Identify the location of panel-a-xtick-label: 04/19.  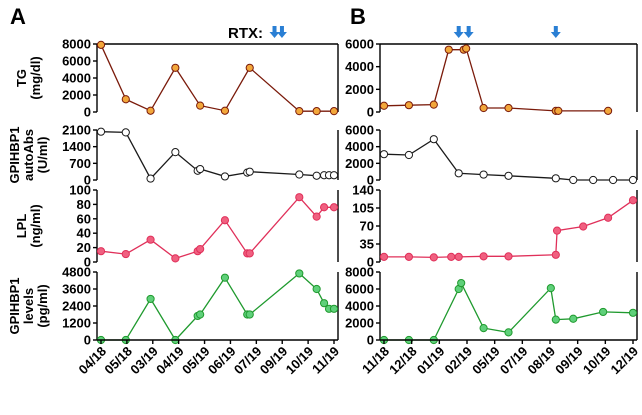
(170, 361).